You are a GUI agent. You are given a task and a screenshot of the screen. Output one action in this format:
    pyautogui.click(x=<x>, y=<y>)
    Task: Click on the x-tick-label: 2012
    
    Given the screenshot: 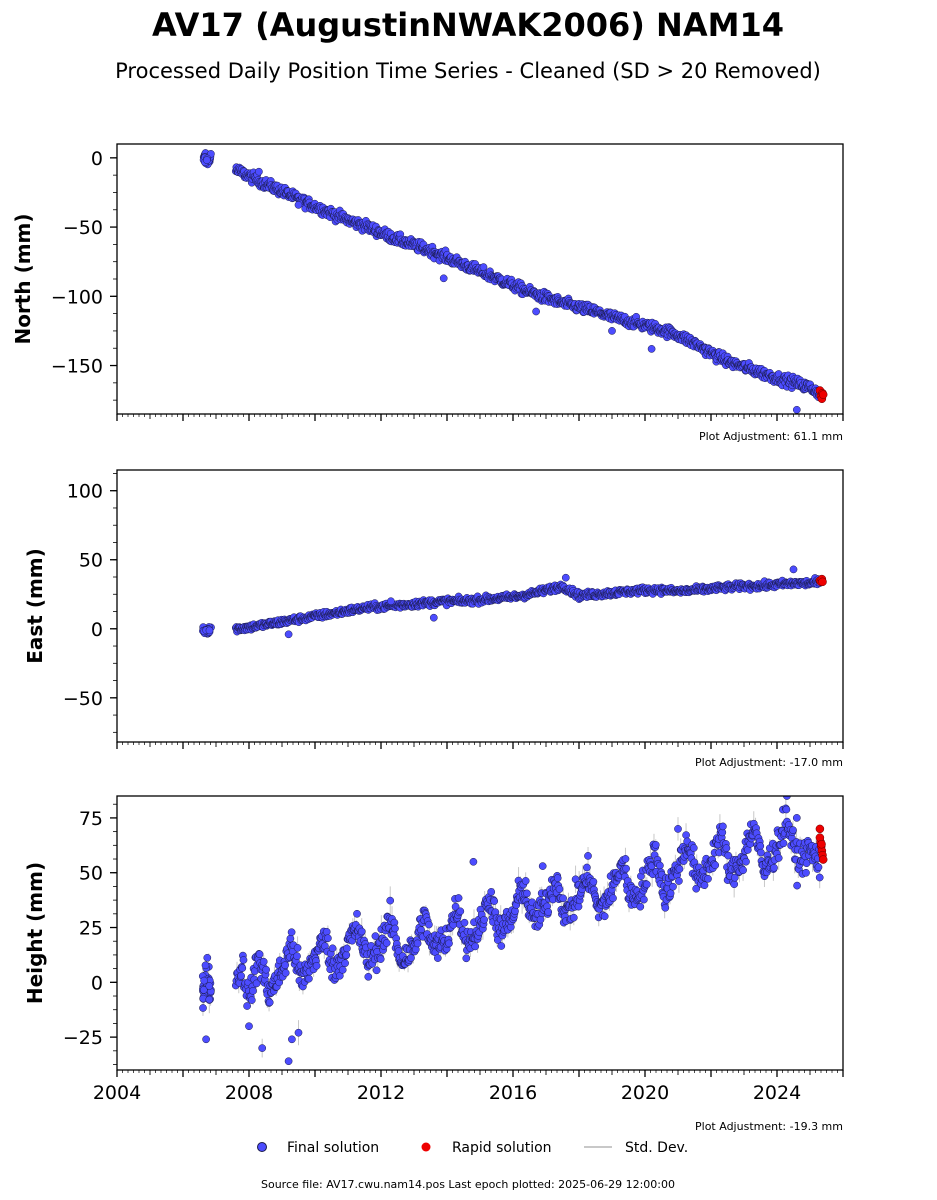 What is the action you would take?
    pyautogui.click(x=381, y=1093)
    